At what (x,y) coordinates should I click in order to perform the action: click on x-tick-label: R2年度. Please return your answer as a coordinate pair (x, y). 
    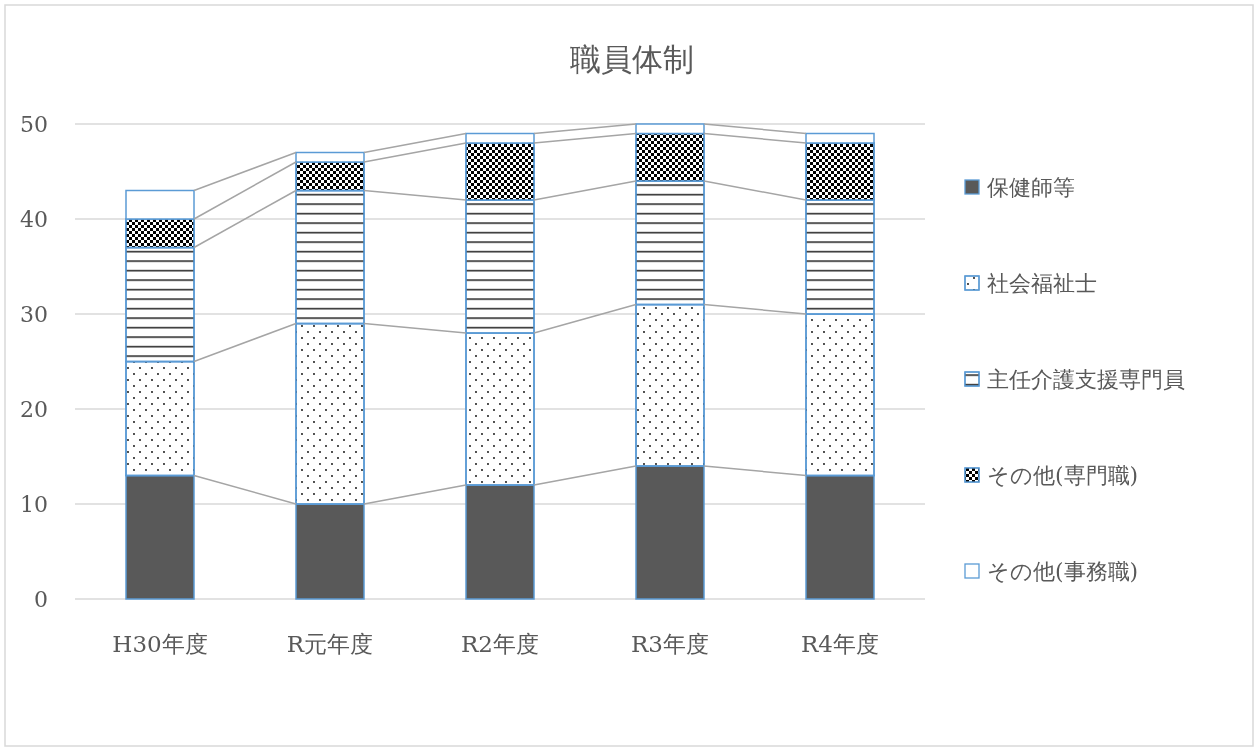
    Looking at the image, I should click on (500, 644).